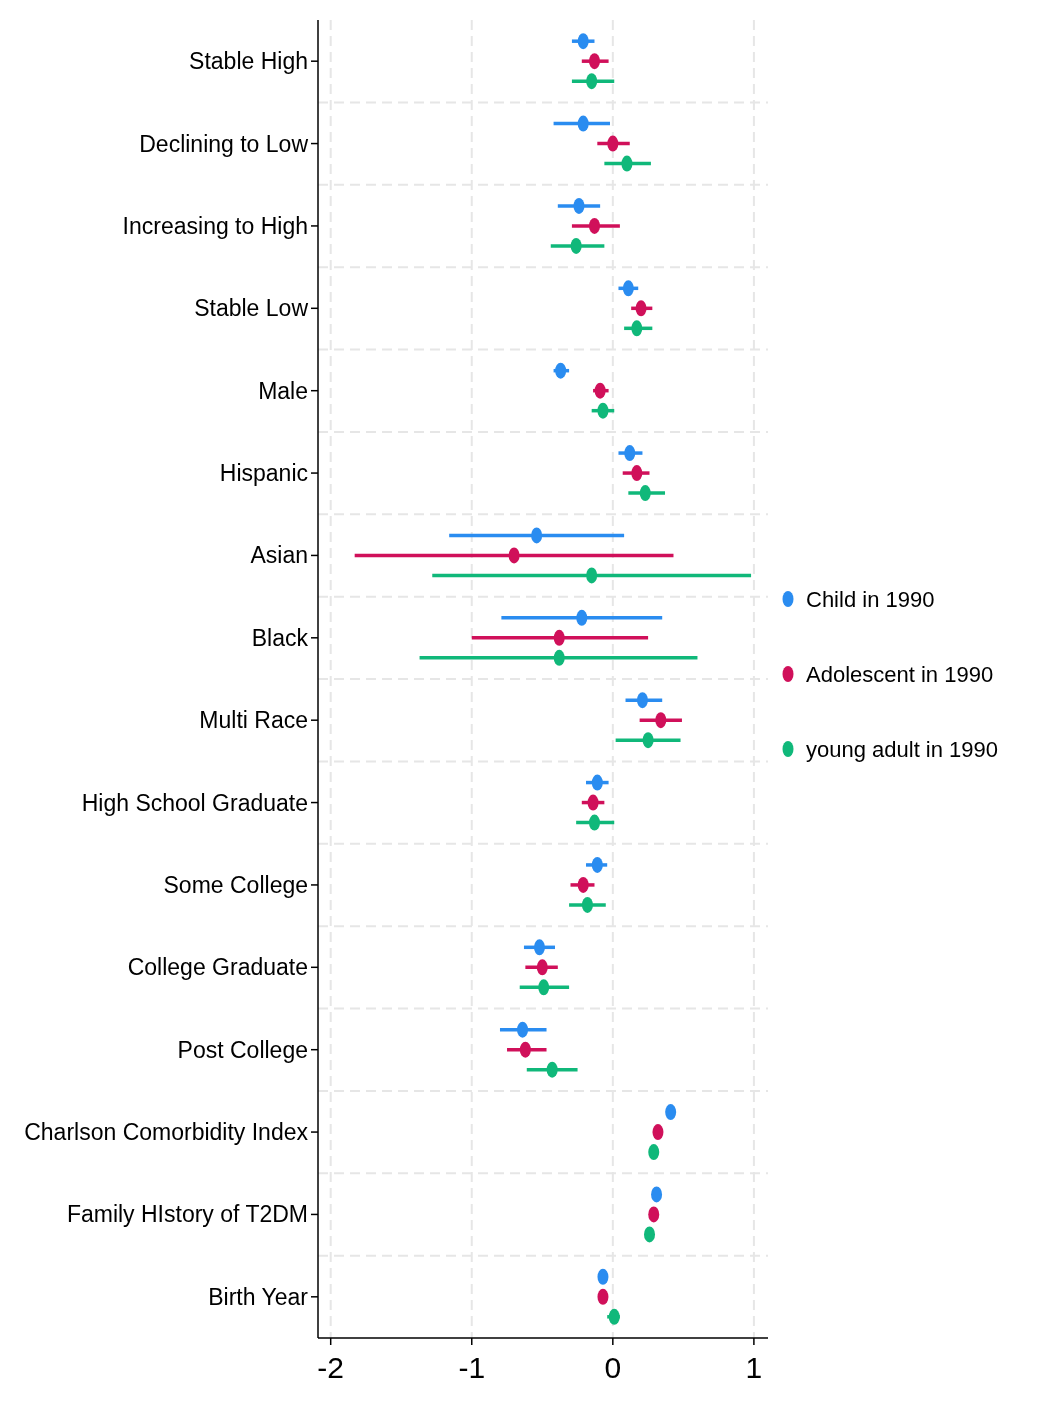  What do you see at coordinates (248, 61) in the screenshot?
I see `y-tick-label: Stable High` at bounding box center [248, 61].